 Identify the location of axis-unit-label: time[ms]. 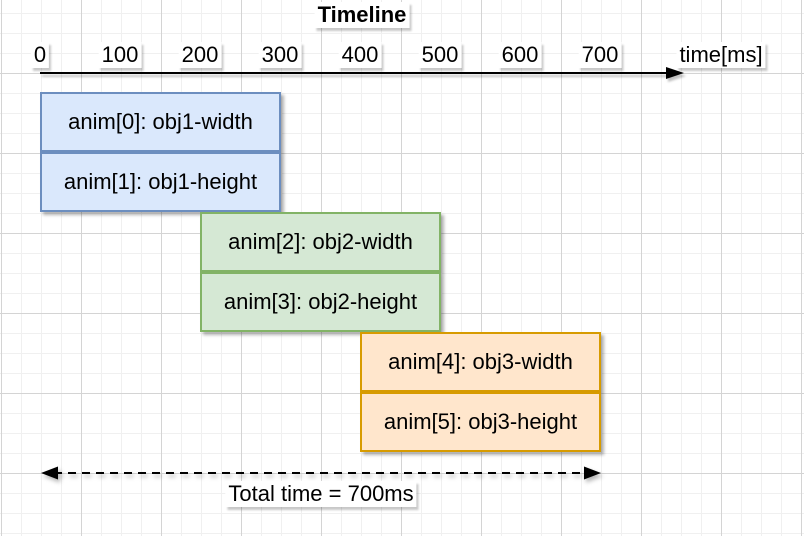
(721, 55).